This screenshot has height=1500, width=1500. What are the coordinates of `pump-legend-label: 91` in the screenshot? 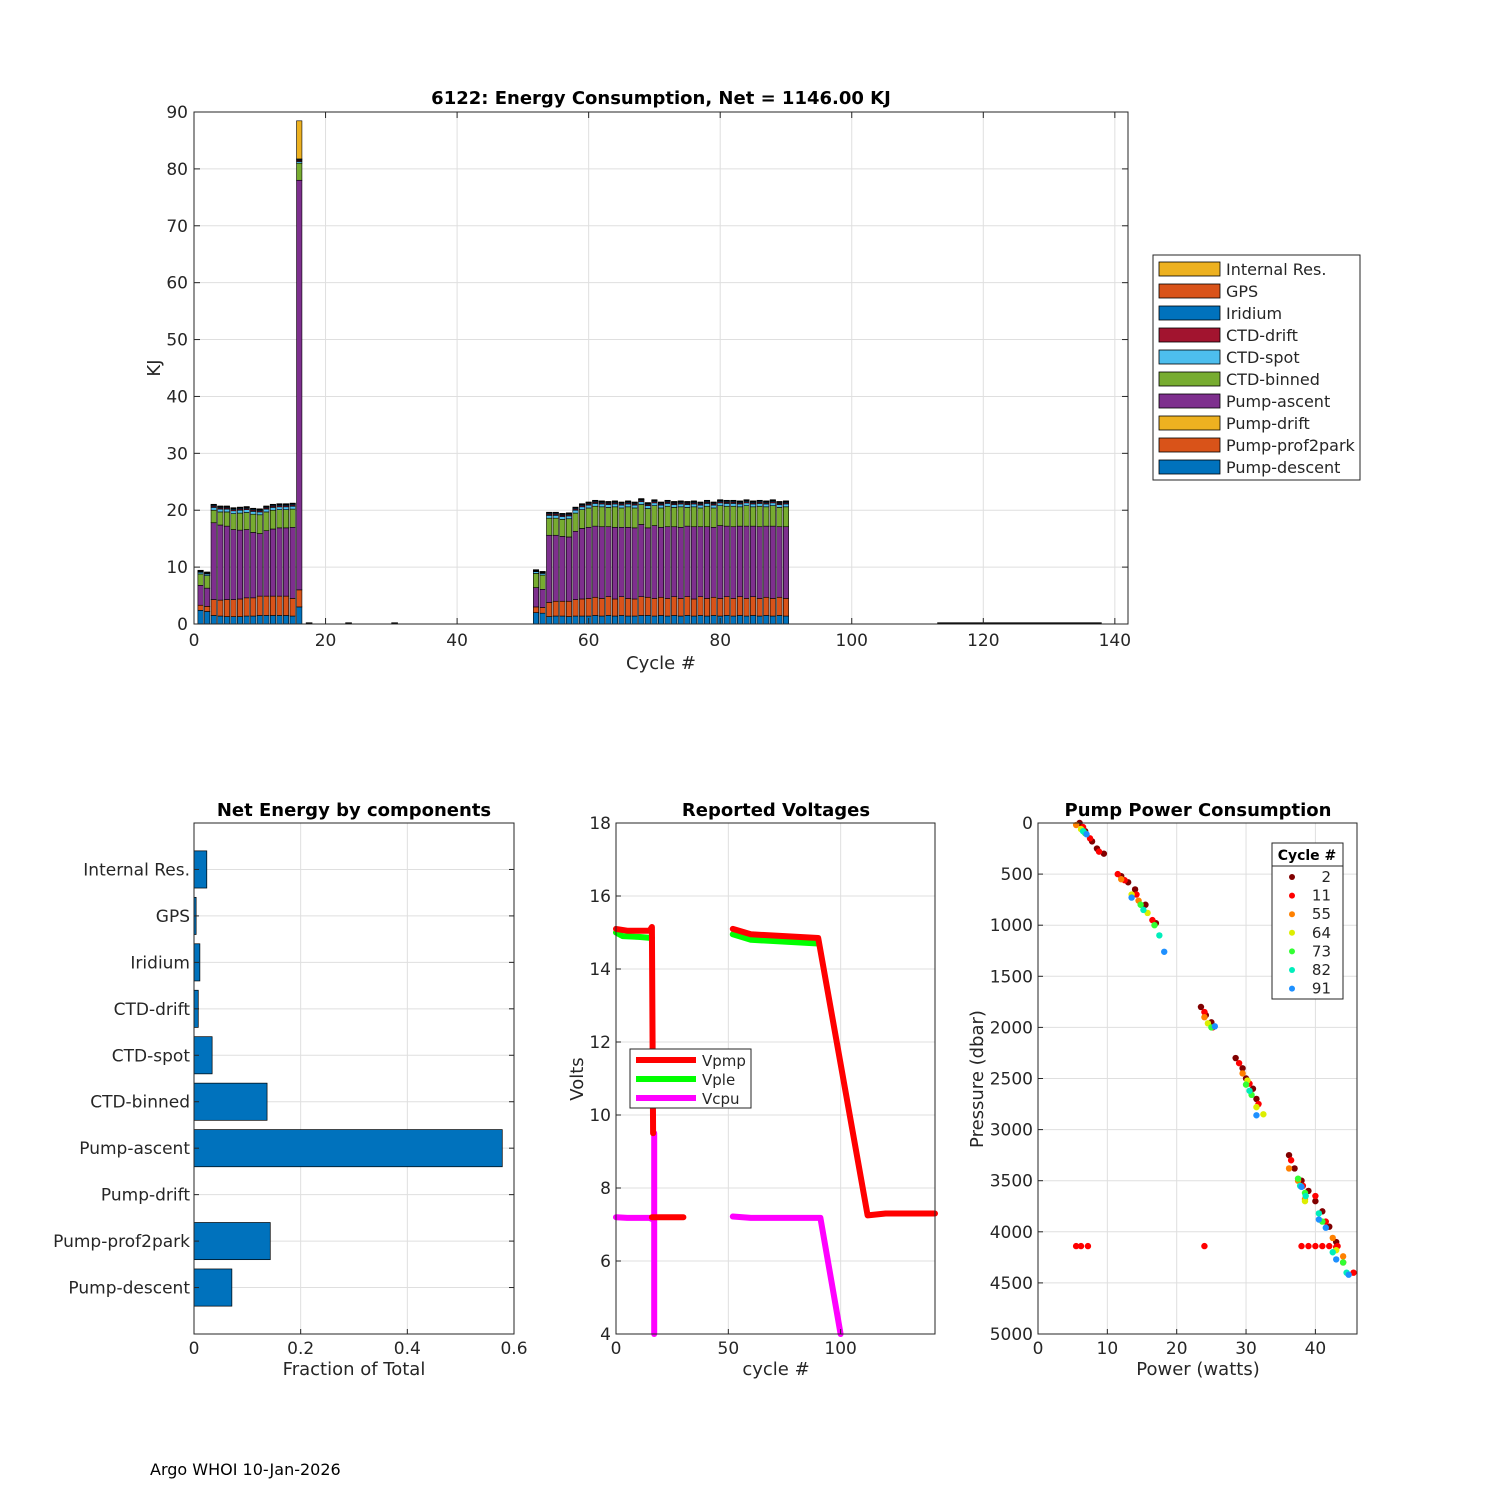 It's located at (1321, 989).